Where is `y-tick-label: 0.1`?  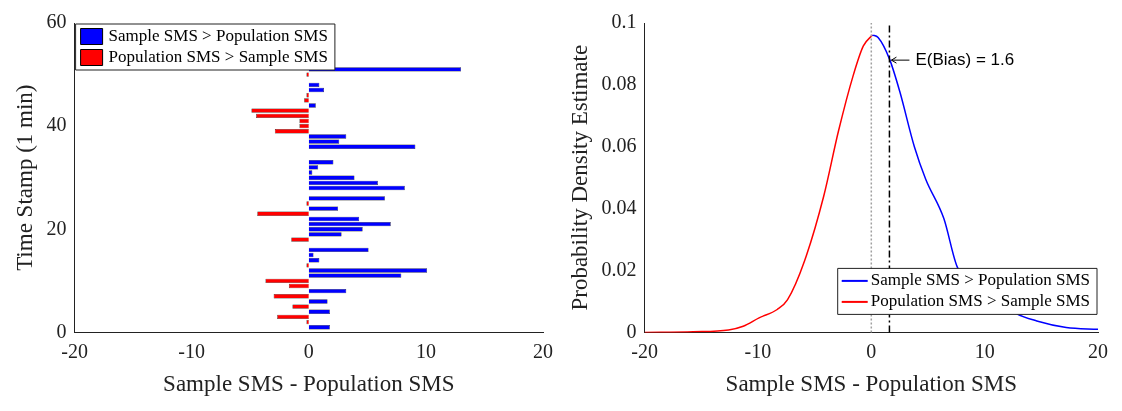 y-tick-label: 0.1 is located at coordinates (624, 21).